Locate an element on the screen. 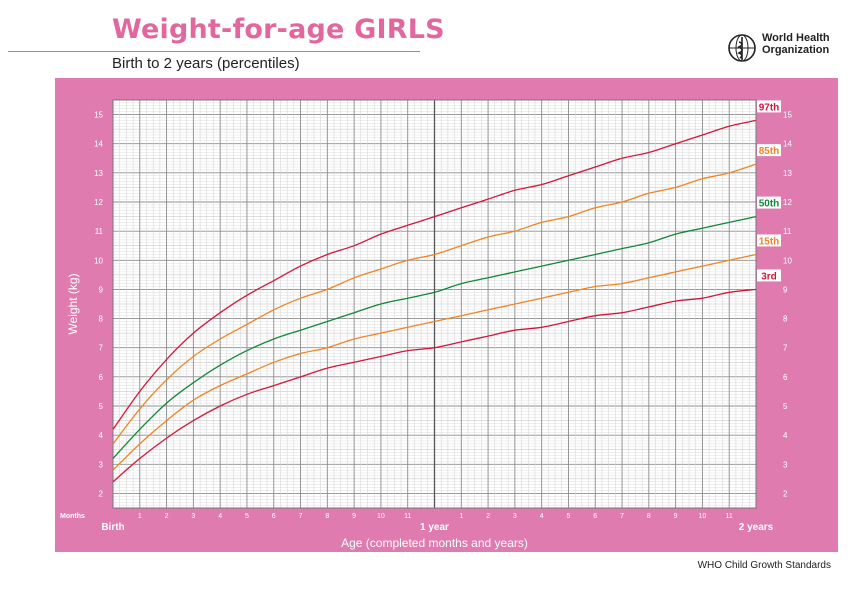 Image resolution: width=867 pixels, height=591 pixels. y-tick-label-left: 12 is located at coordinates (98, 202).